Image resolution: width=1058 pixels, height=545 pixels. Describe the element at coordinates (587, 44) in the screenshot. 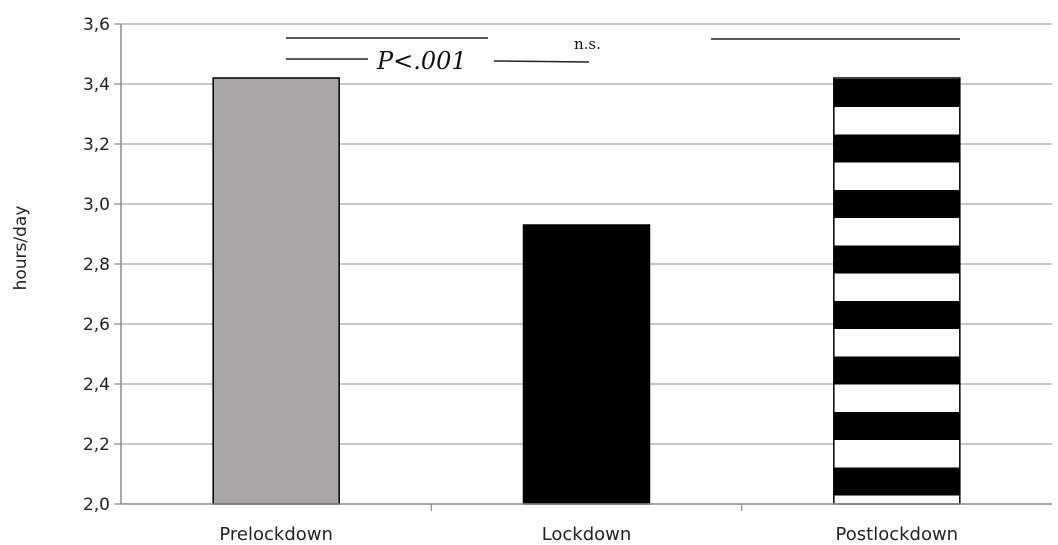

I see `ns-label: n.s.` at that location.